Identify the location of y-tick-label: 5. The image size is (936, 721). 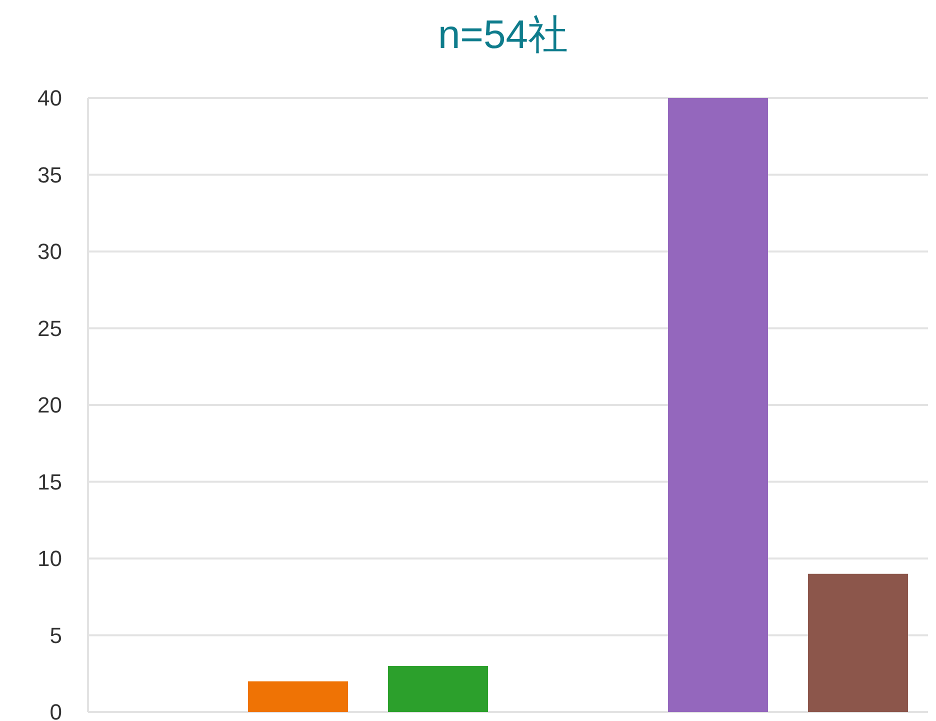
(56, 635).